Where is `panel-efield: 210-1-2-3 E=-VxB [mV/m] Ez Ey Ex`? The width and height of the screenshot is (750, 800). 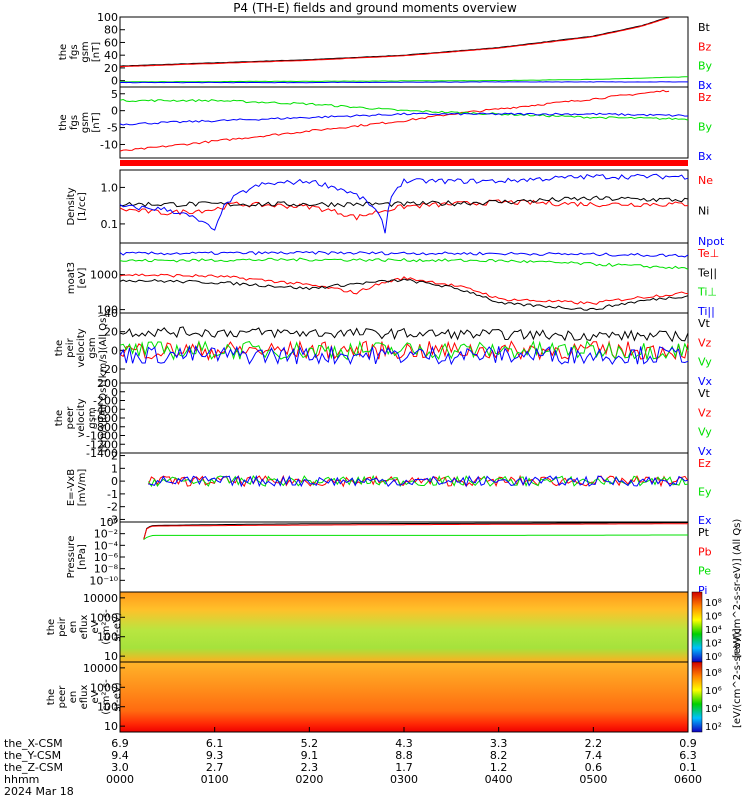 panel-efield: 210-1-2-3 E=-VxB [mV/m] Ez Ey Ex is located at coordinates (389, 488).